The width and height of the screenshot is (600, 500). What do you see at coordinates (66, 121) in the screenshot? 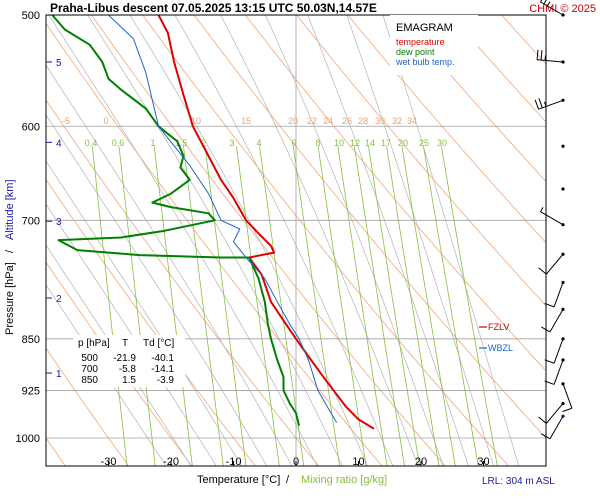
I see `theta-label: -5` at bounding box center [66, 121].